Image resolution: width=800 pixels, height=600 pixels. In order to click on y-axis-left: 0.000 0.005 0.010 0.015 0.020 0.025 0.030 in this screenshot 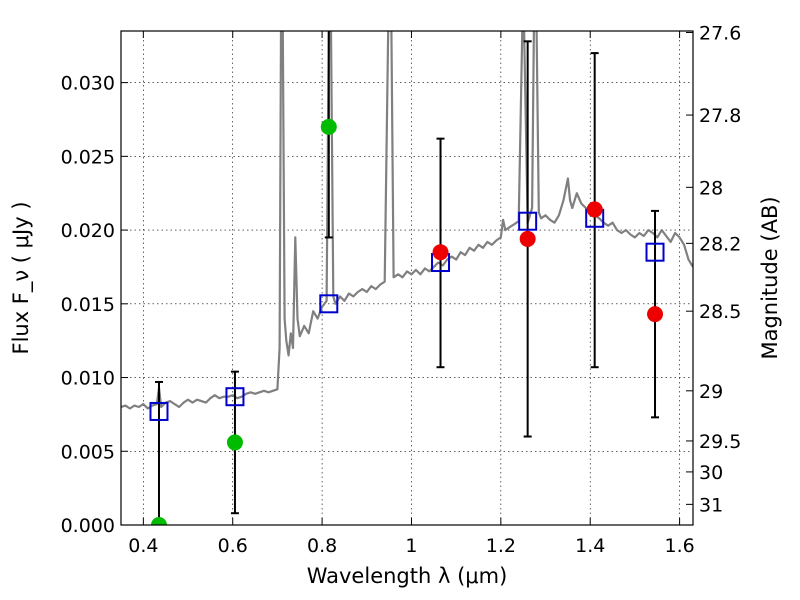, I will do `click(94, 305)`.